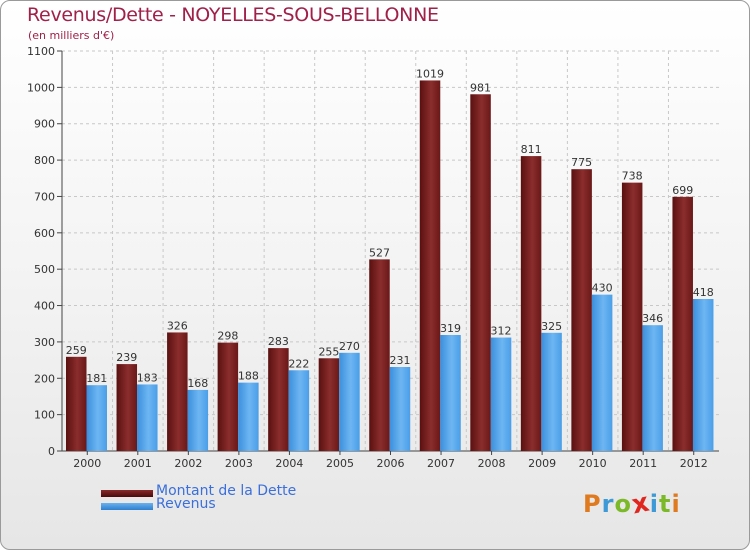 The width and height of the screenshot is (750, 550). Describe the element at coordinates (492, 463) in the screenshot. I see `x-tick-label: 2008` at that location.